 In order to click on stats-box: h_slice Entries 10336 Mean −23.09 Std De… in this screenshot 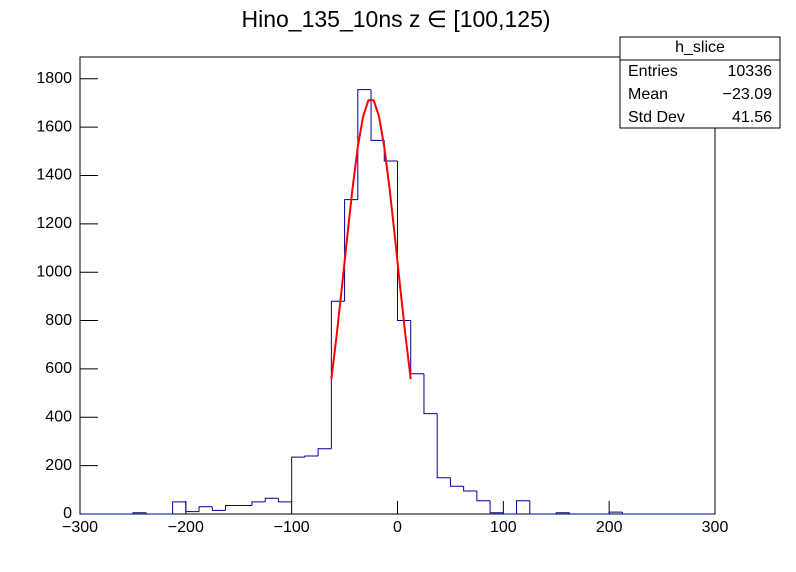, I will do `click(700, 82)`.